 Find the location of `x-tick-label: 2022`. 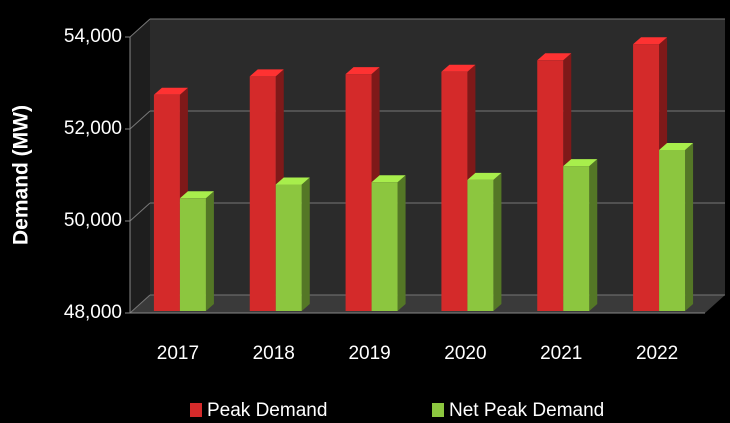

x-tick-label: 2022 is located at coordinates (657, 353).